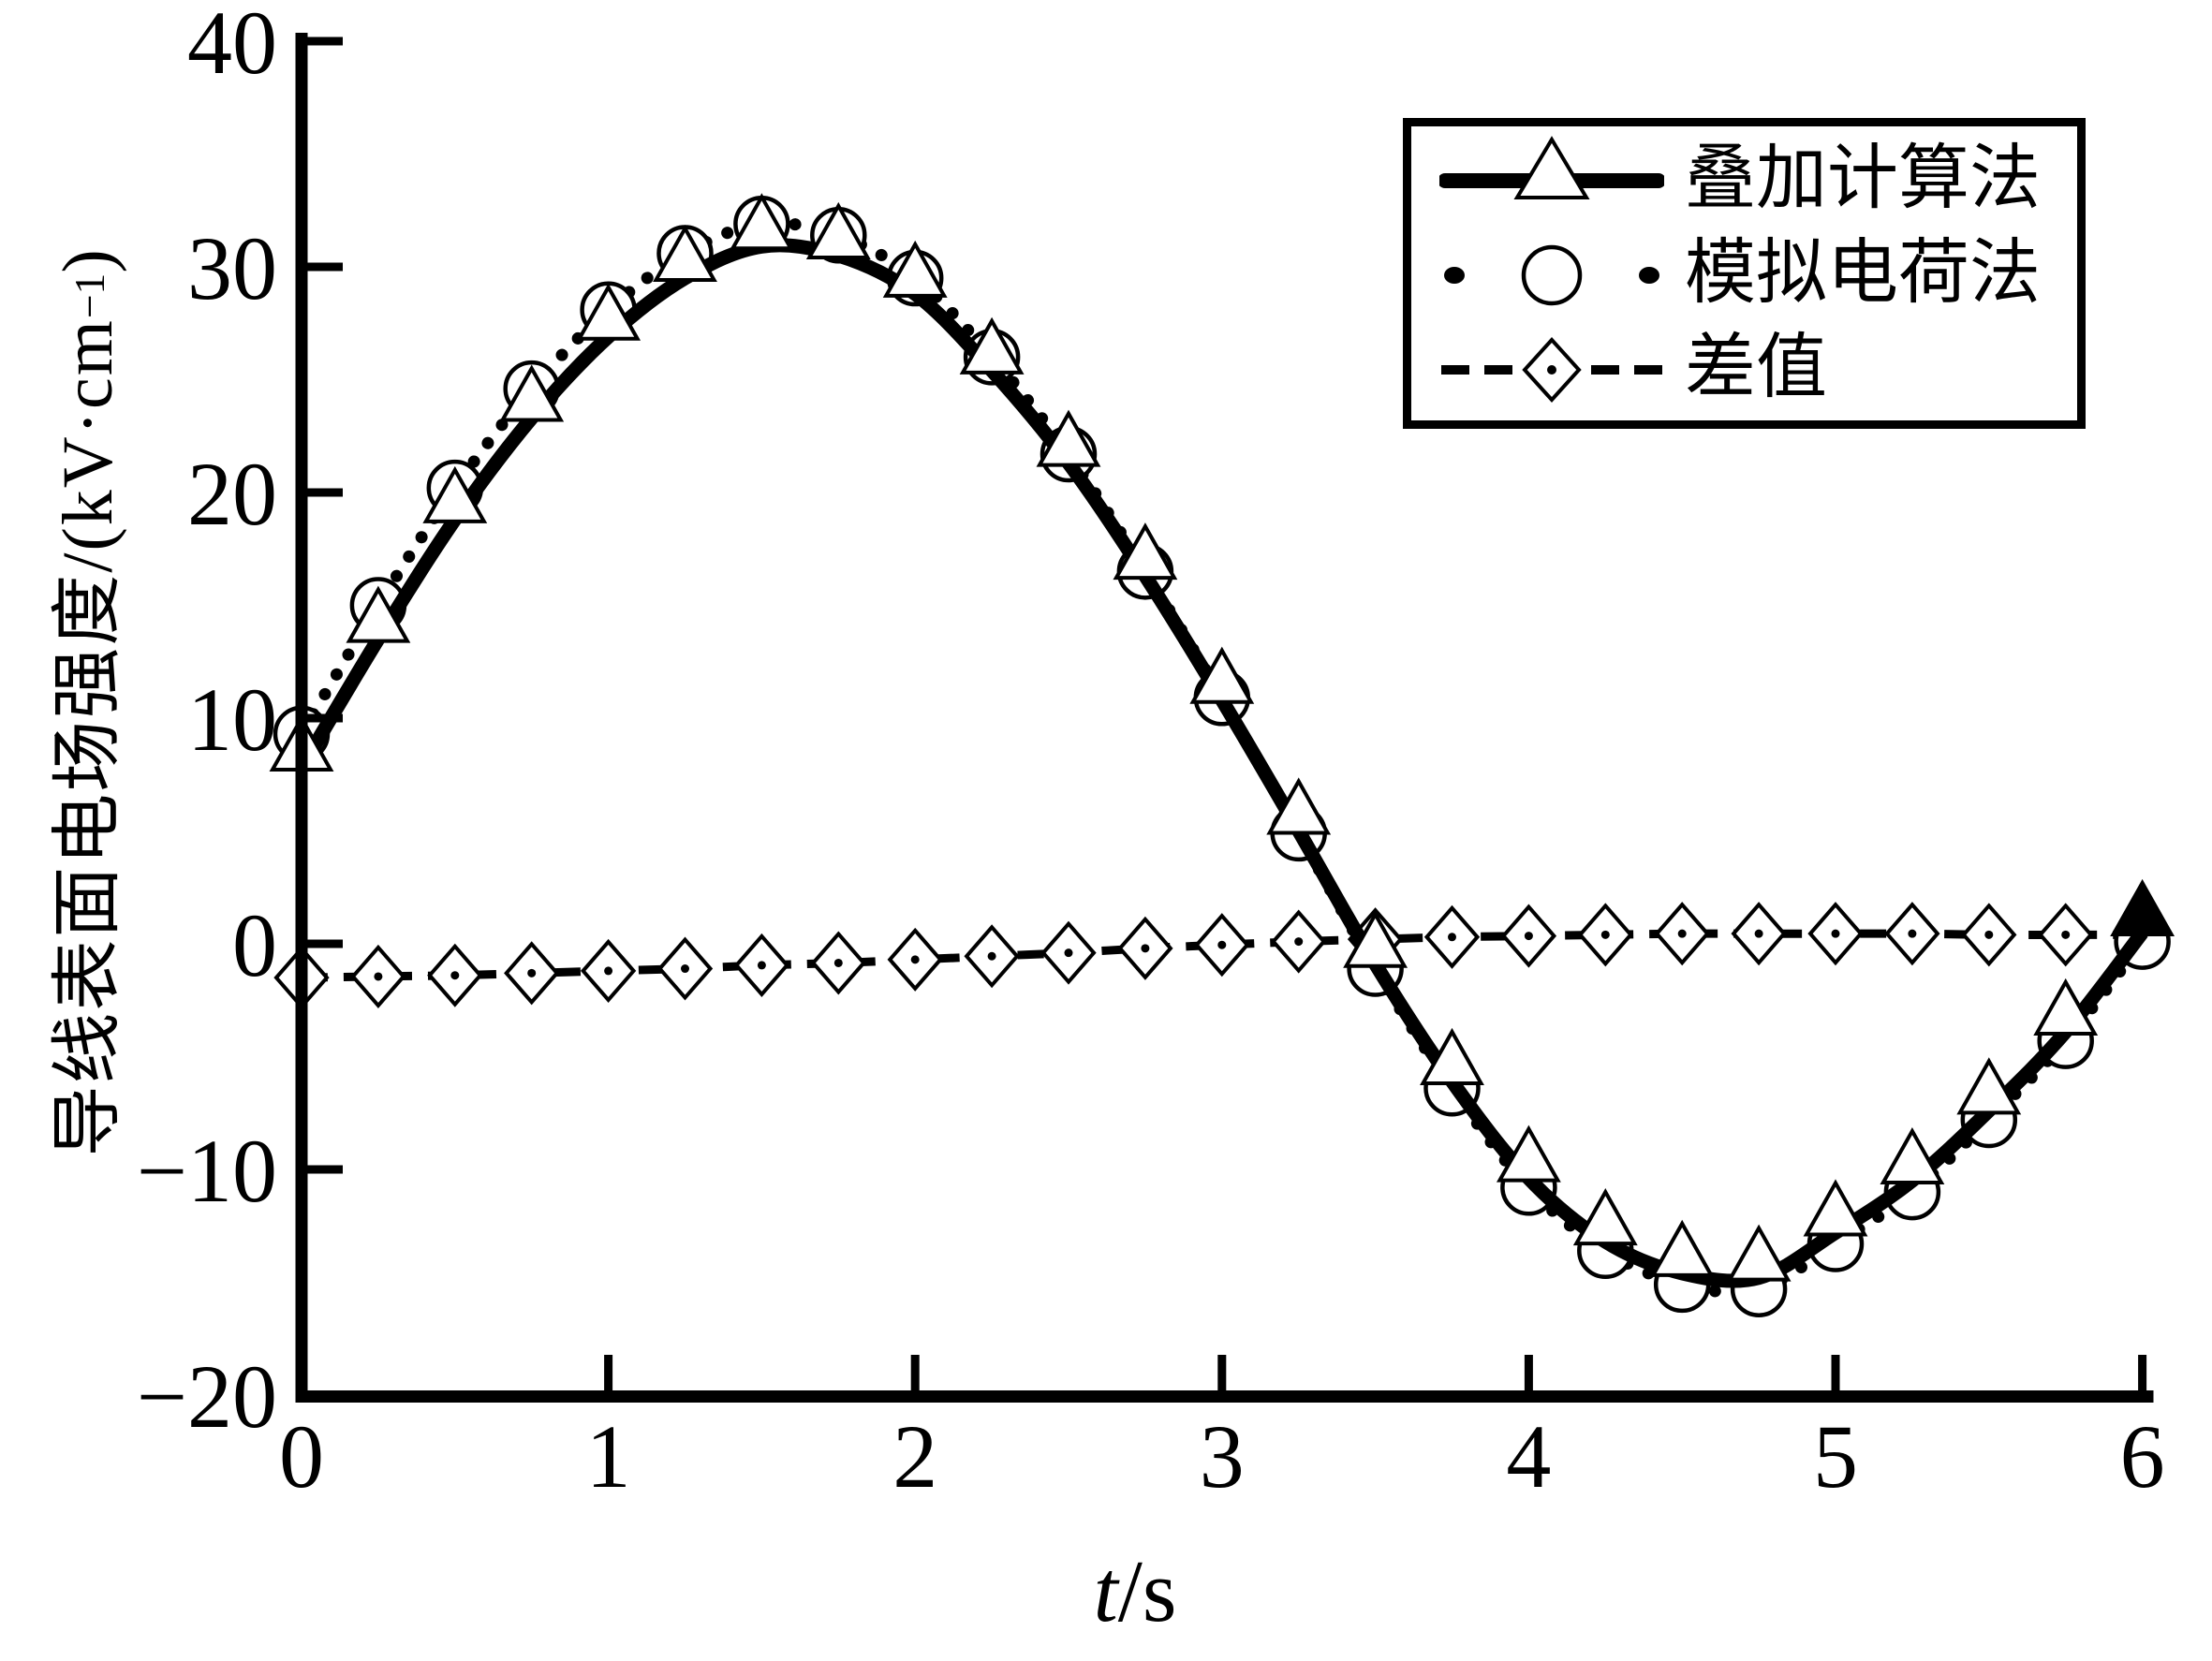 The height and width of the screenshot is (1661, 2212). Describe the element at coordinates (1299, 942) in the screenshot. I see `marker-diamond-difference-13-center-dot` at that location.